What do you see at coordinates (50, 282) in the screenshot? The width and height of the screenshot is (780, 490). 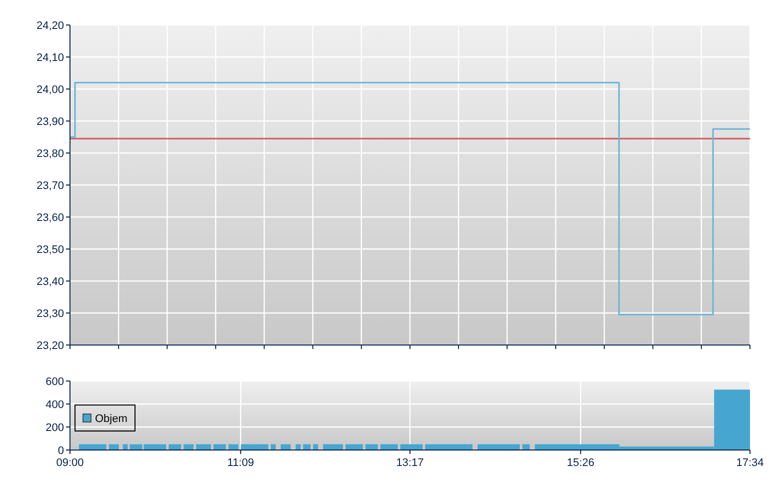 I see `y-tick-label: 23,40` at bounding box center [50, 282].